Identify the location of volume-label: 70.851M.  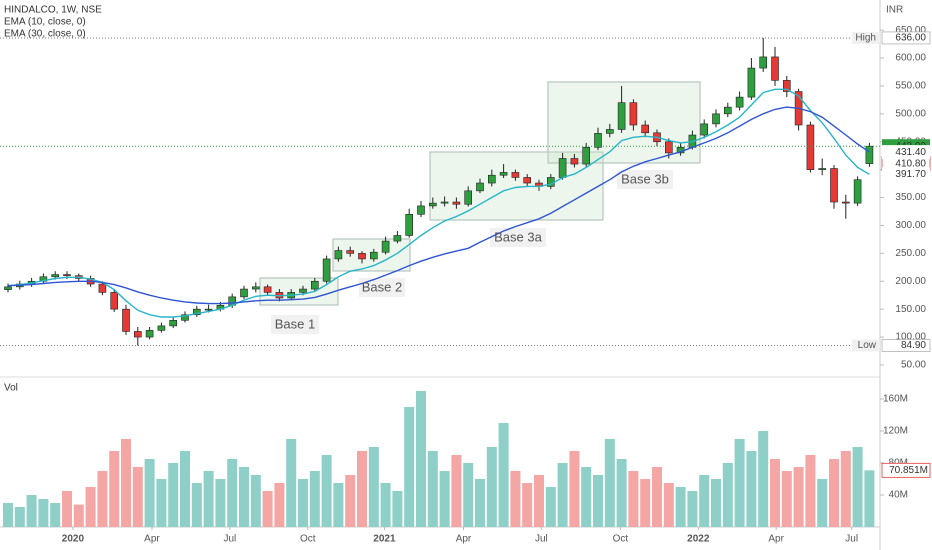
(908, 470).